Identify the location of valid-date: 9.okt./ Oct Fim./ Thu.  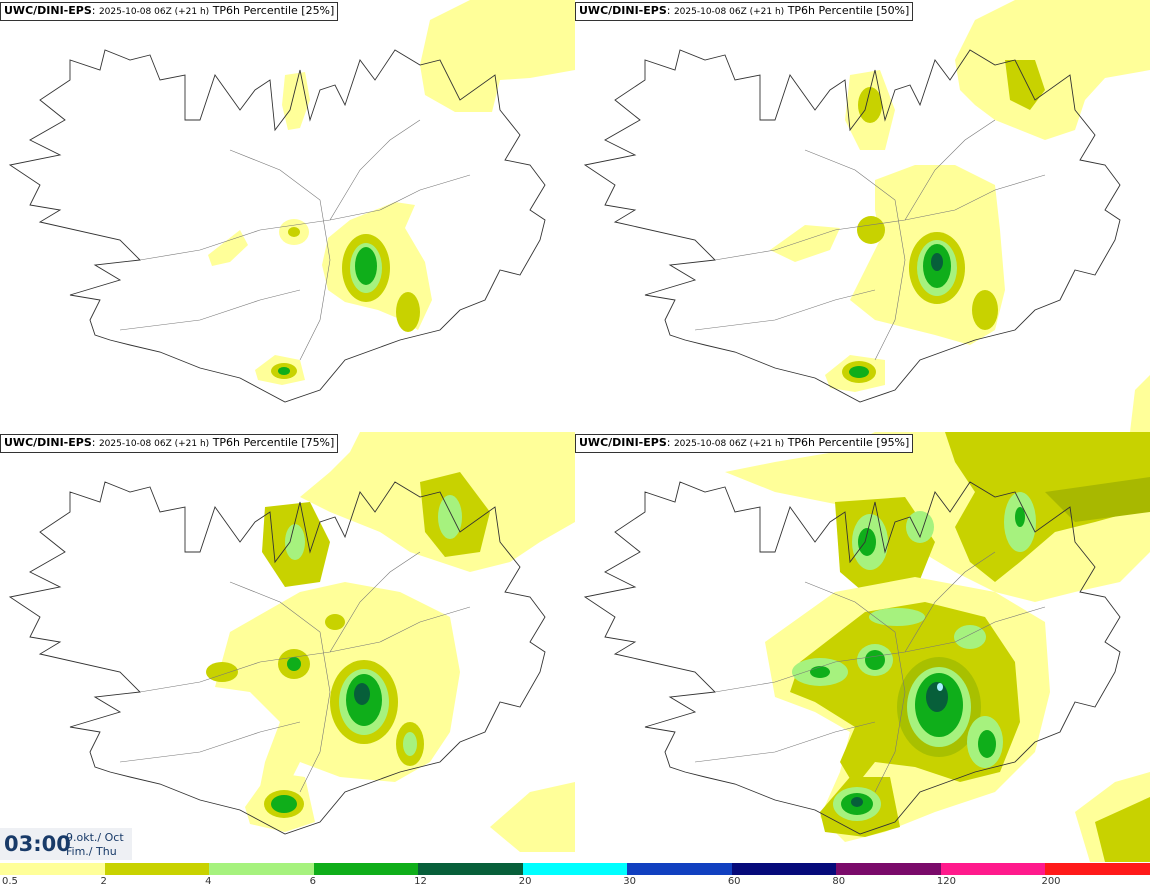
(95, 845).